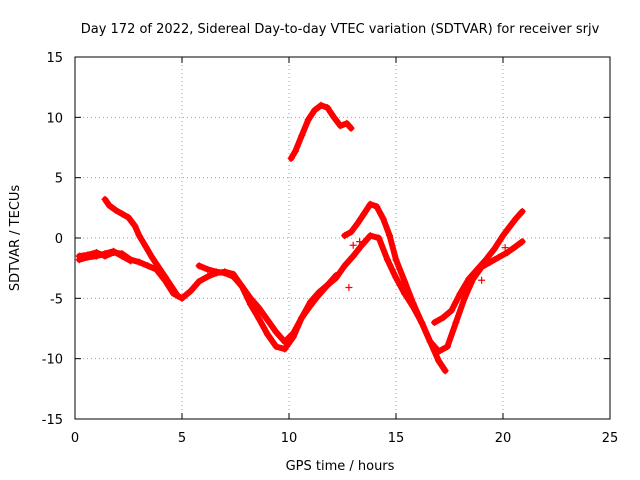  Describe the element at coordinates (59, 179) in the screenshot. I see `y-tick-label: 5` at that location.